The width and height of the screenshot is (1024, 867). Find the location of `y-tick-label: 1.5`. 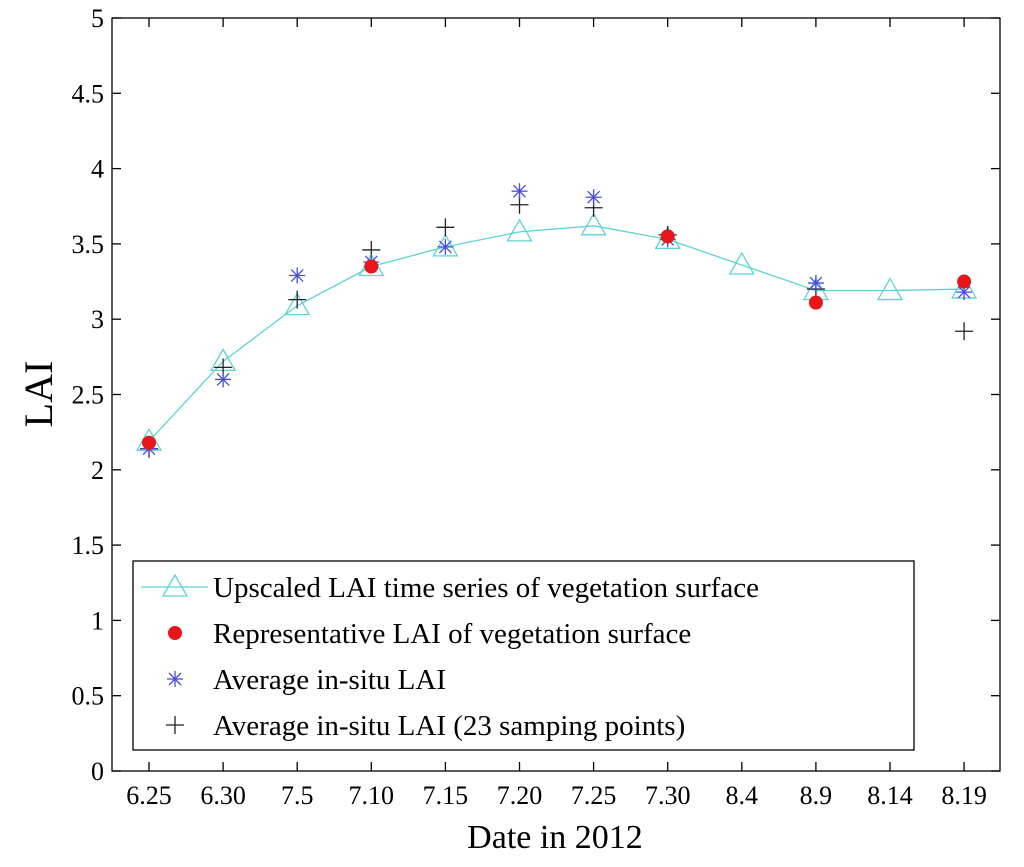

y-tick-label: 1.5 is located at coordinates (88, 545).